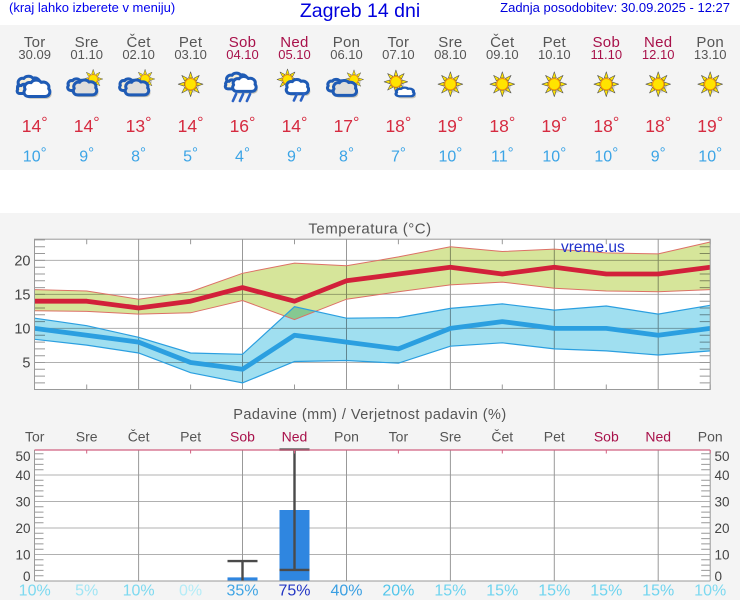 Image resolution: width=740 pixels, height=600 pixels. Describe the element at coordinates (398, 155) in the screenshot. I see `svg-text: 7°` at that location.